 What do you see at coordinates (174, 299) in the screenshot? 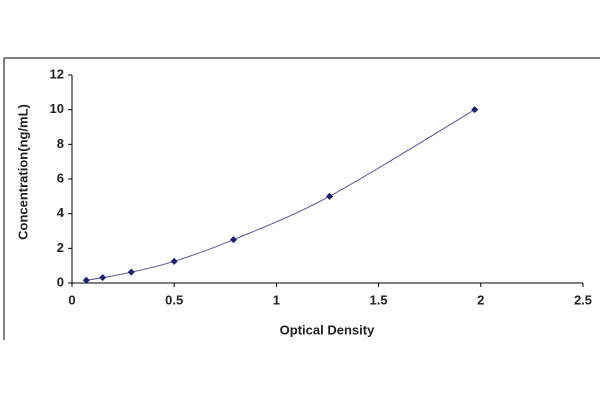
I see `x-tick-label: 0.5` at bounding box center [174, 299].